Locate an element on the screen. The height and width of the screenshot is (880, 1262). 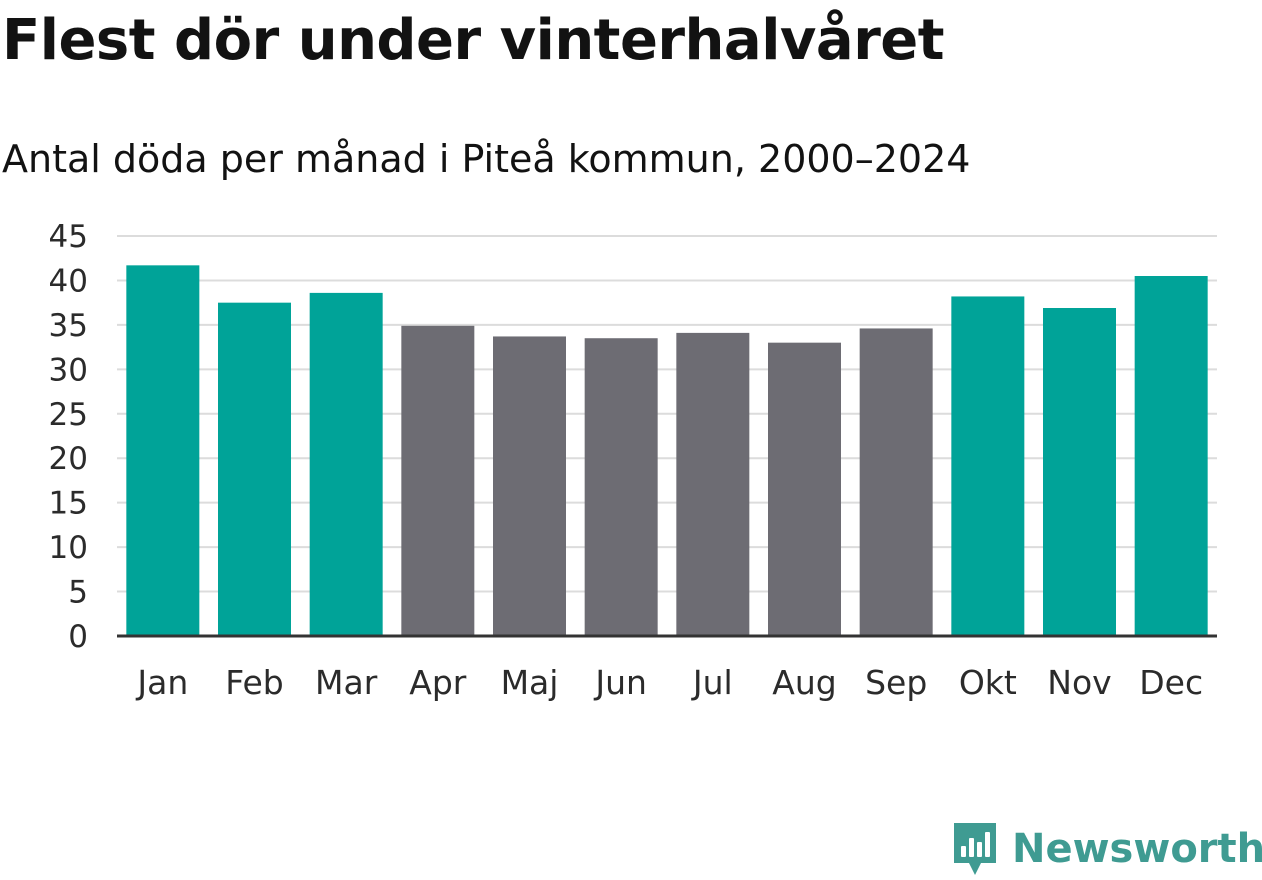
bar-feb is located at coordinates (254, 469).